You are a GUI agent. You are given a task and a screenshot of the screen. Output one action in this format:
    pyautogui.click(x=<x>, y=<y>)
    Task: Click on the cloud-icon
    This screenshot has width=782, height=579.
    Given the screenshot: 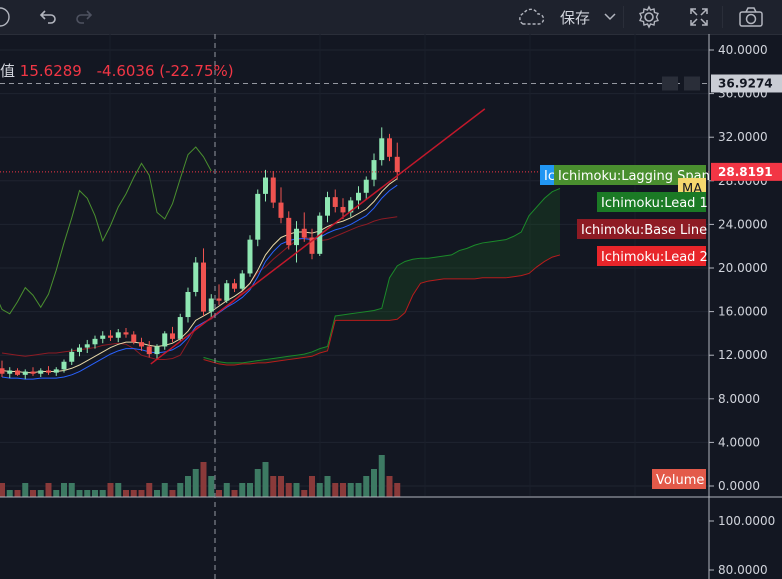 What is the action you would take?
    pyautogui.click(x=531, y=17)
    